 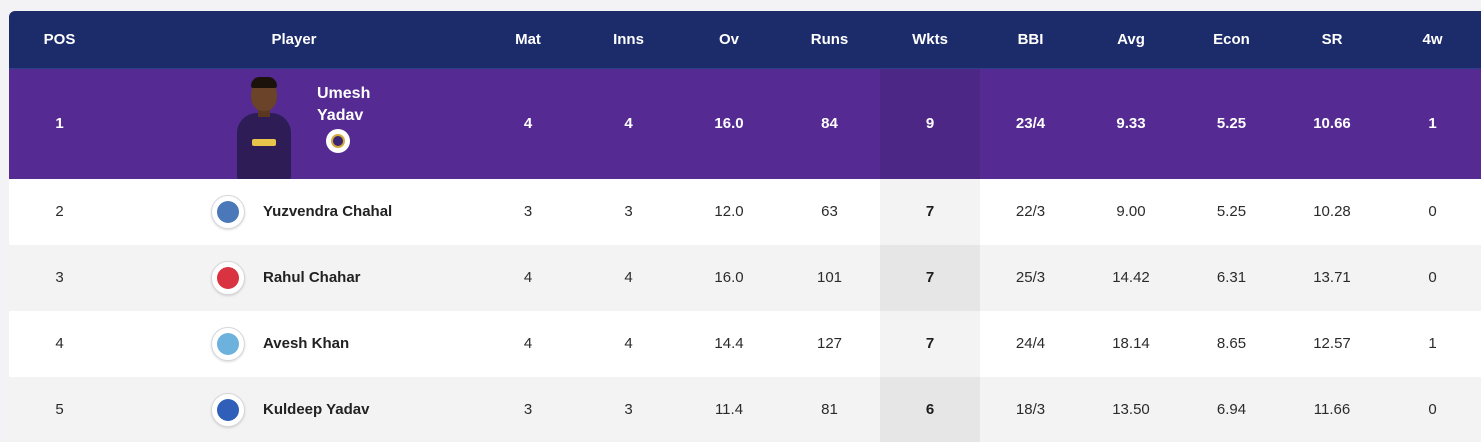 What do you see at coordinates (1231, 40) in the screenshot?
I see `col-header-econ: Econ` at bounding box center [1231, 40].